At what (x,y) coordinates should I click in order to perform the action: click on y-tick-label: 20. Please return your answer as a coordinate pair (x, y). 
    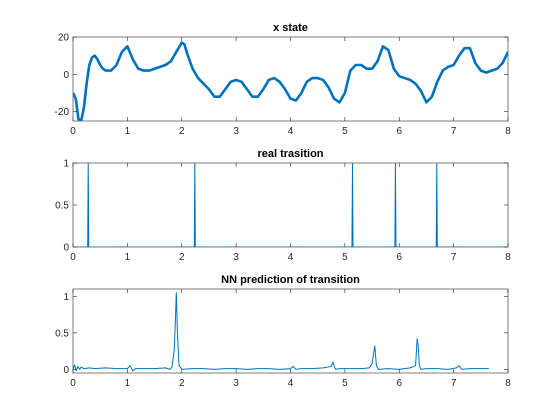
    Looking at the image, I should click on (64, 38).